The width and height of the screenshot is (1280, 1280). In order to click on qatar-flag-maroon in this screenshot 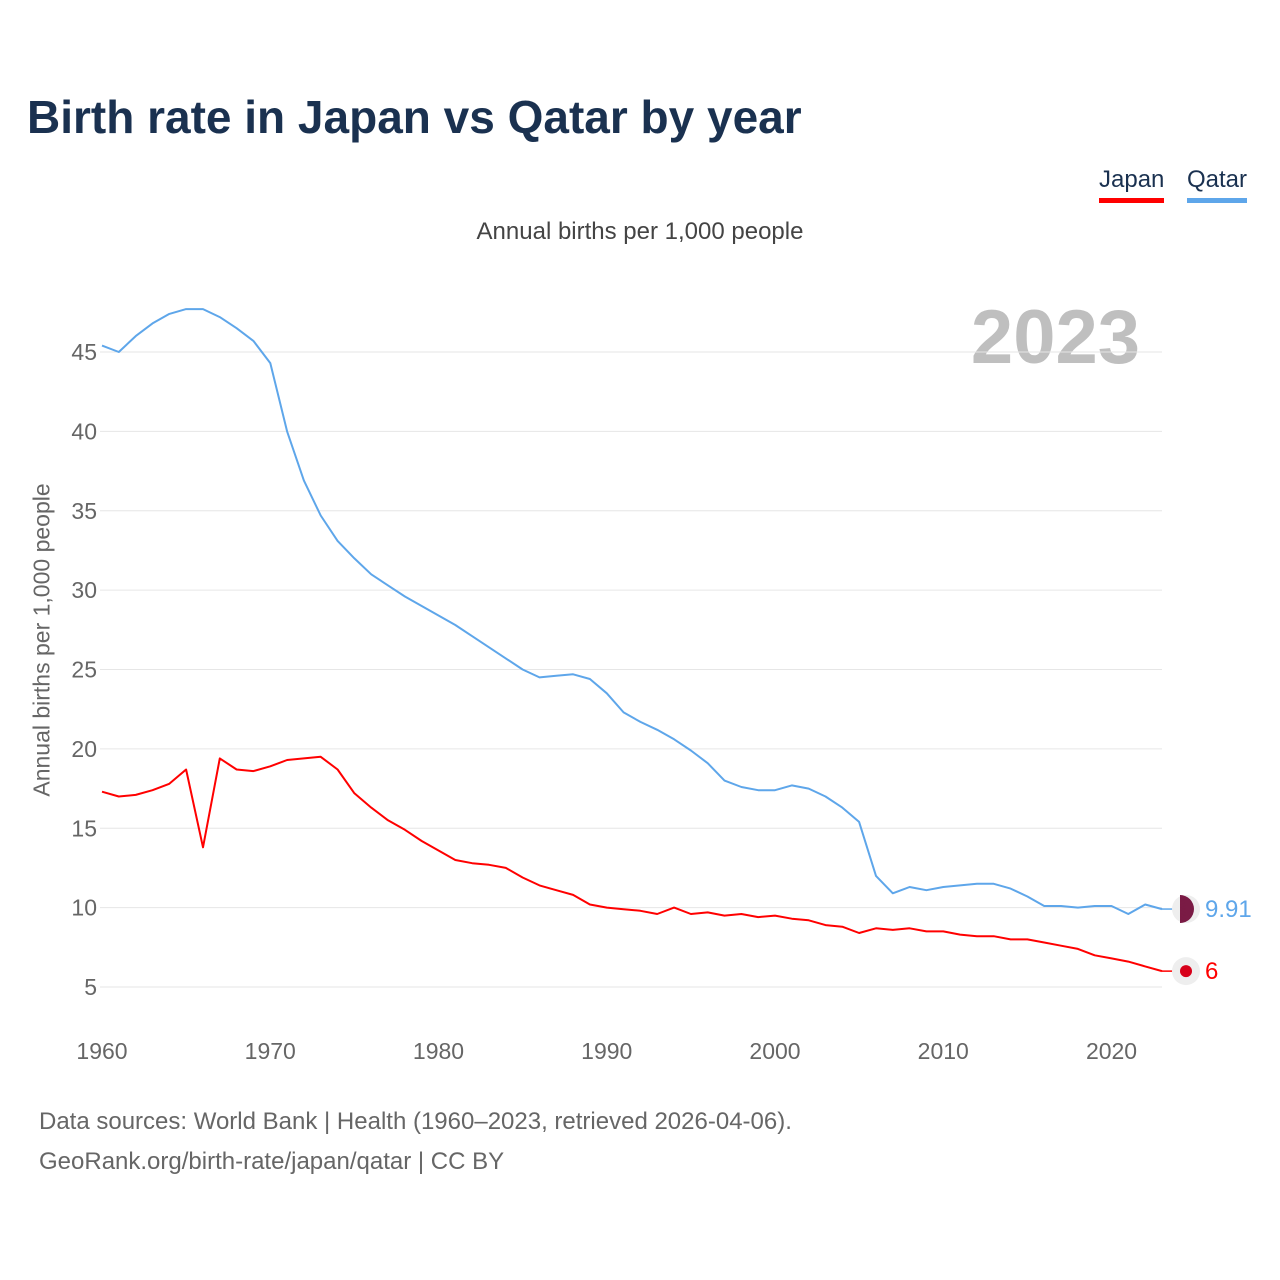, I will do `click(1187, 909)`.